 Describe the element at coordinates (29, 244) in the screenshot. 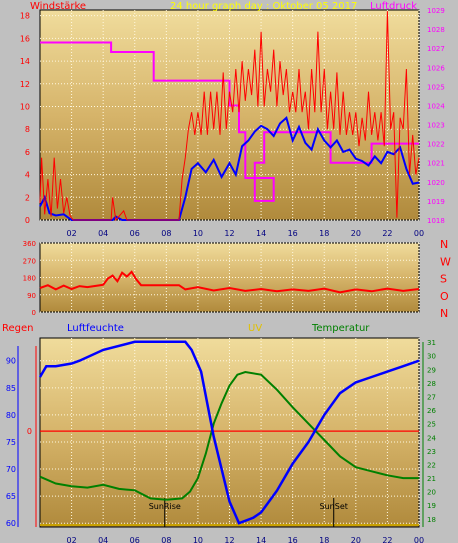

I see `direction-tick-label: 360` at that location.